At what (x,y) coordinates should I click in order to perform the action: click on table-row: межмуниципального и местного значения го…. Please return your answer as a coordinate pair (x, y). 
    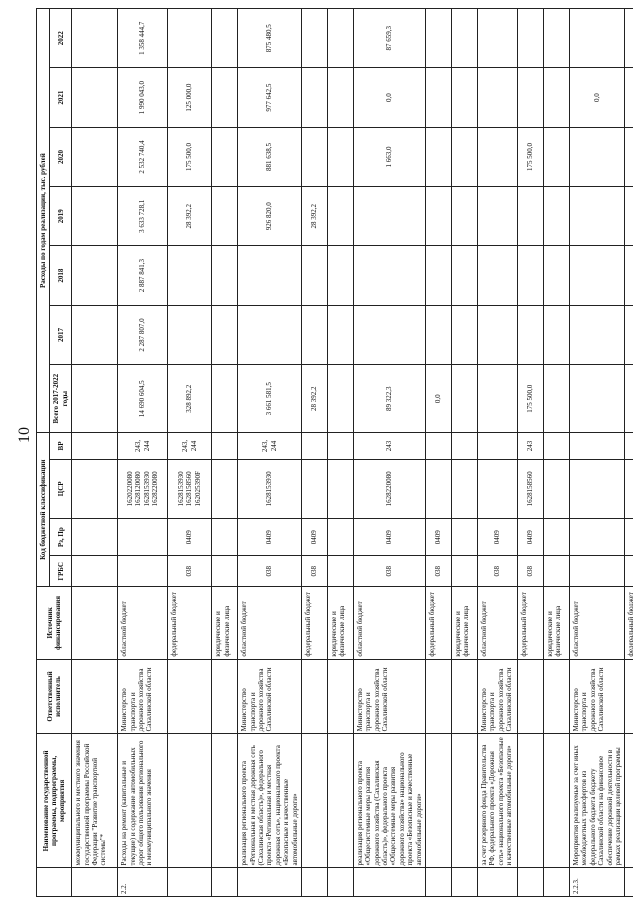
    Looking at the image, I should click on (94, 452).